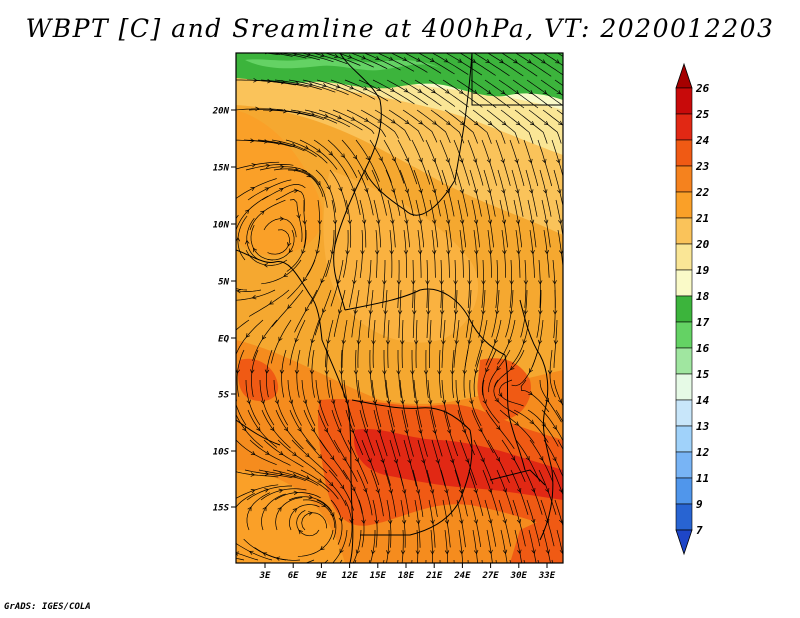 The width and height of the screenshot is (800, 618). I want to click on field-west-hotspot, so click(258, 380).